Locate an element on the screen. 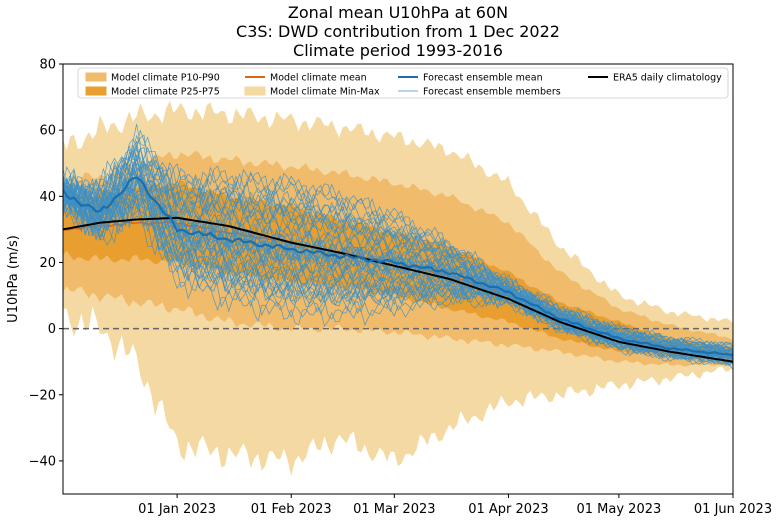 The height and width of the screenshot is (524, 779). legend-label: Model climate Min-Max is located at coordinates (325, 92).